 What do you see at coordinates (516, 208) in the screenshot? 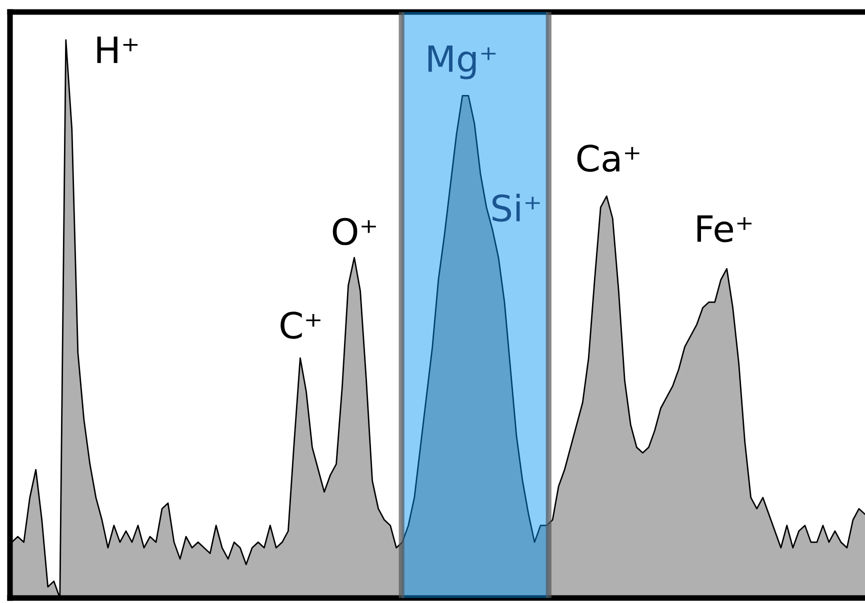
I see `annotation: Si⁺` at bounding box center [516, 208].